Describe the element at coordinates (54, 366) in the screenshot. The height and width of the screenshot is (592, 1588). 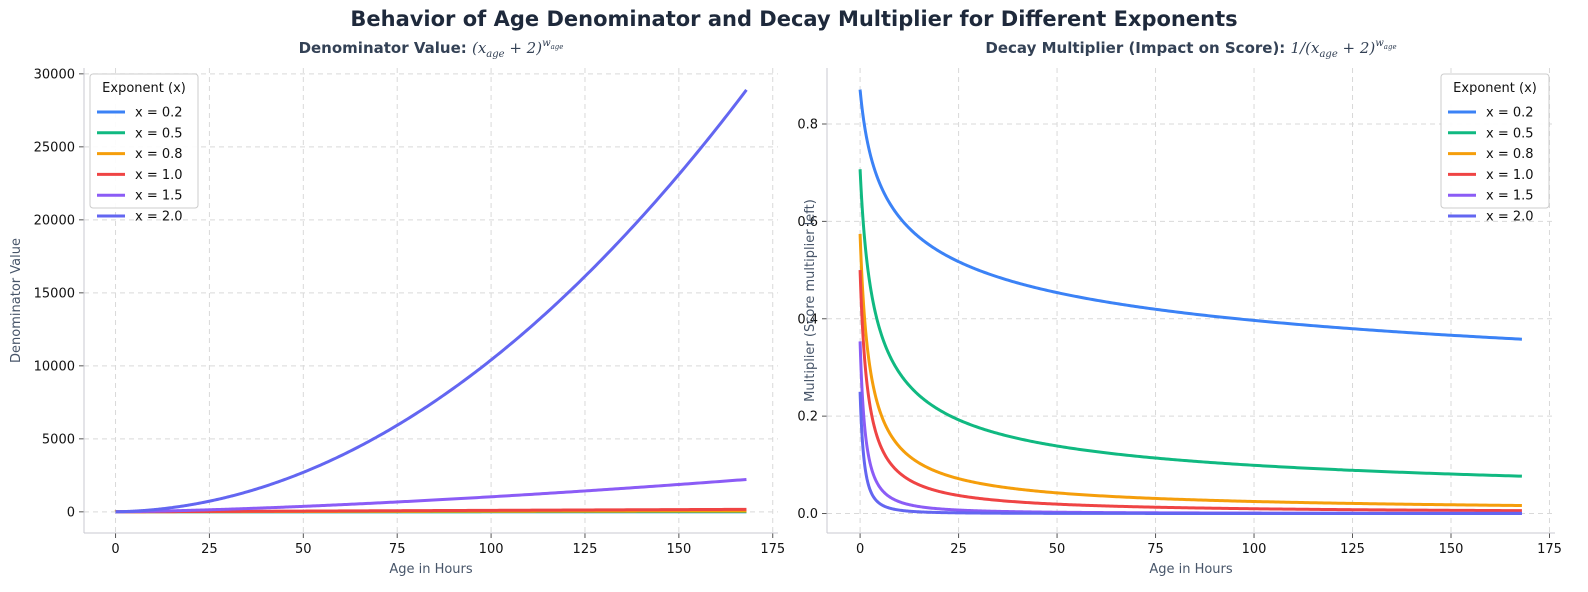
I see `y-tick-label: 10000` at that location.